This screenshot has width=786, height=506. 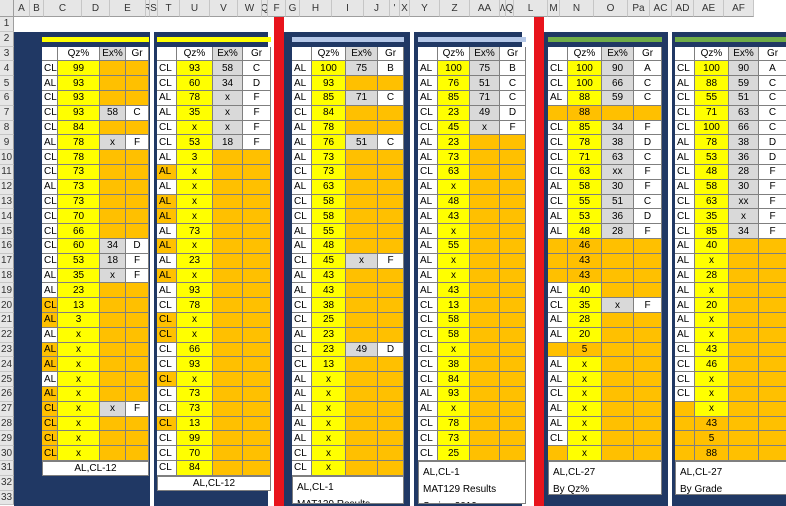 What do you see at coordinates (329, 98) in the screenshot?
I see `cell-qz: 85` at bounding box center [329, 98].